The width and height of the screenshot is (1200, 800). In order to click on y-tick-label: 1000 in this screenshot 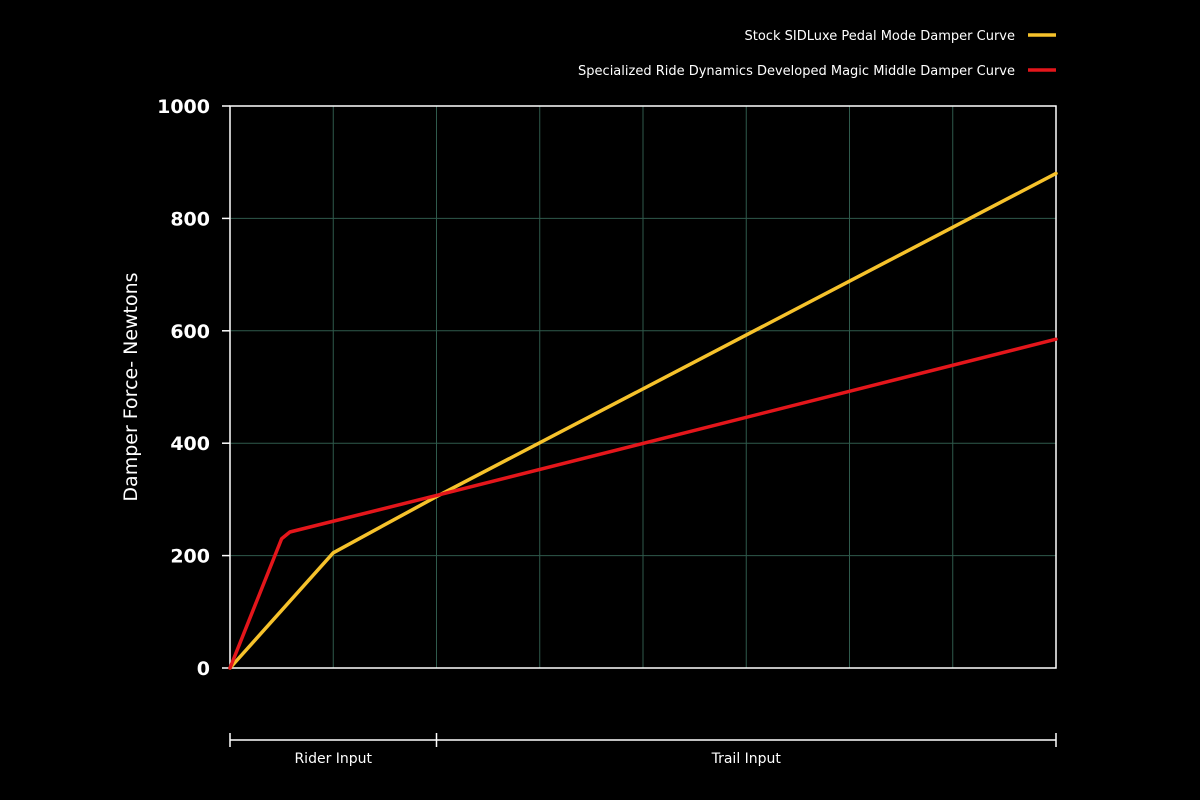, I will do `click(183, 107)`.